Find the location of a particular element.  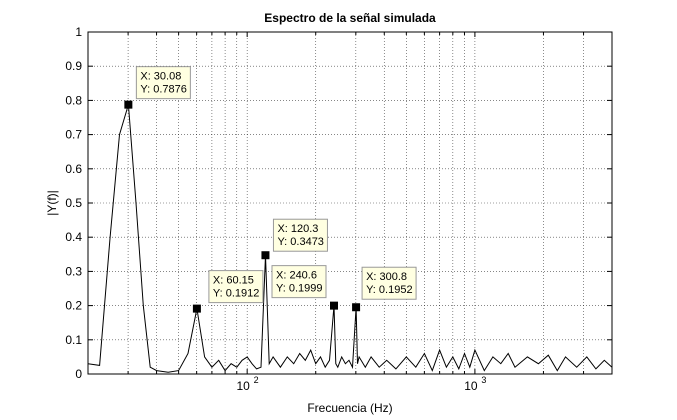

y-tick-label: 0.4 is located at coordinates (73, 237).